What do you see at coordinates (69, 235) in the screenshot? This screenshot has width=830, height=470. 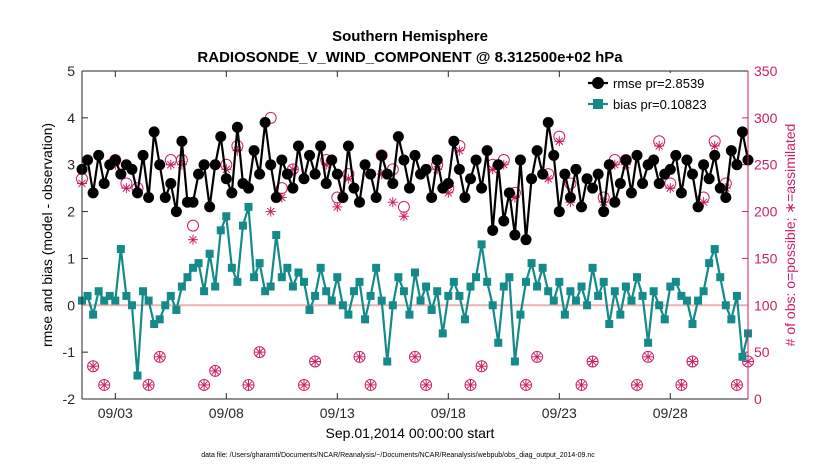 I see `y-left-tick-labels: -2 -1 0 1 2 3 4 5` at bounding box center [69, 235].